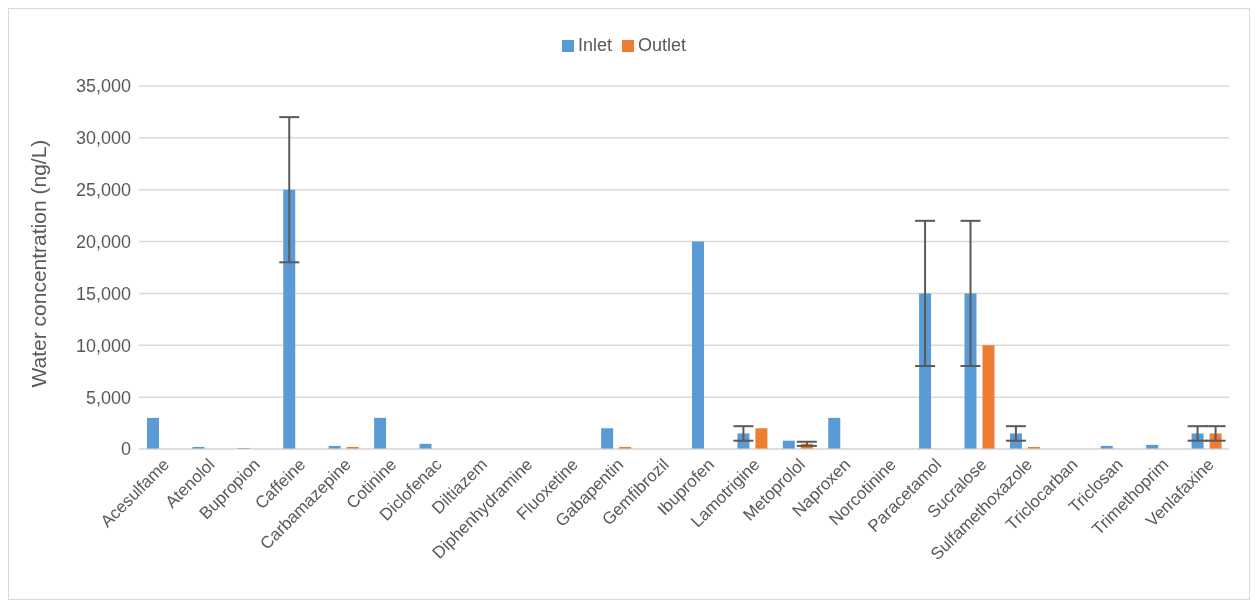 This screenshot has height=607, width=1259. I want to click on y-axis-title: Water concentration (ng/L), so click(39, 263).